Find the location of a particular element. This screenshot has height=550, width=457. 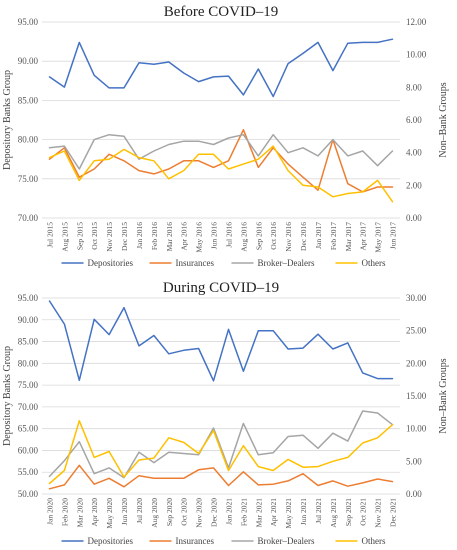

x-tick-label: Jun 2017 is located at coordinates (393, 236).